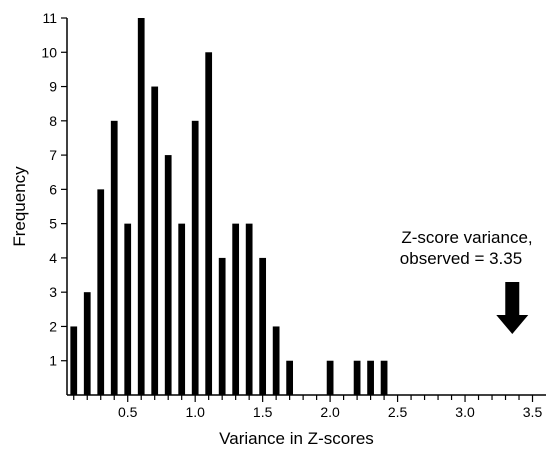 The image size is (557, 452). I want to click on annotation-line-1: Z-score variance,, so click(466, 237).